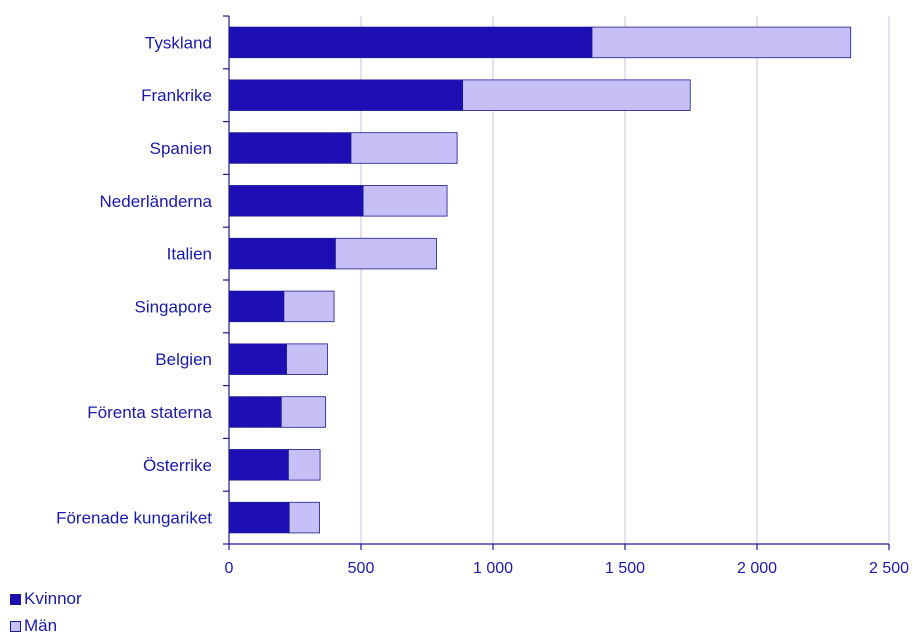  I want to click on legend-item-man: Män, so click(33, 626).